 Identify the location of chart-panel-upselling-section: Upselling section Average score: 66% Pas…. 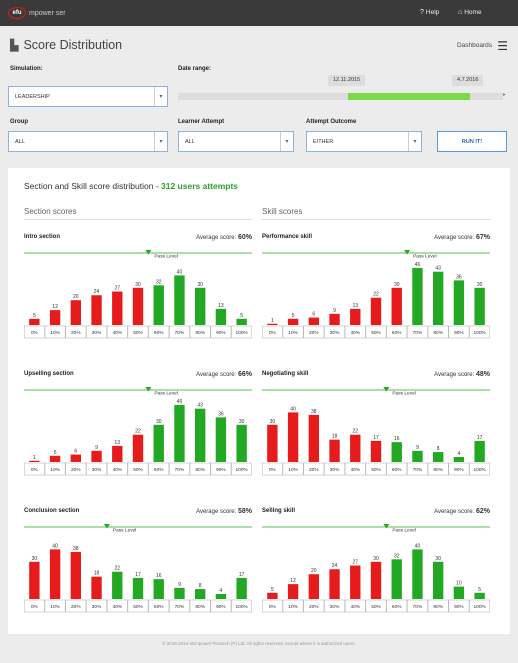
(138, 423).